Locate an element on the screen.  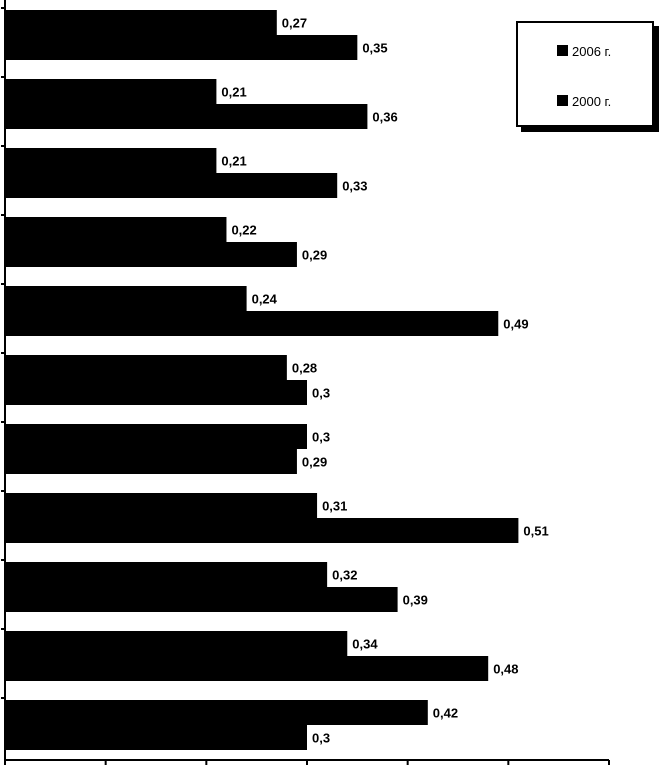
data-label: 0,27 is located at coordinates (294, 23).